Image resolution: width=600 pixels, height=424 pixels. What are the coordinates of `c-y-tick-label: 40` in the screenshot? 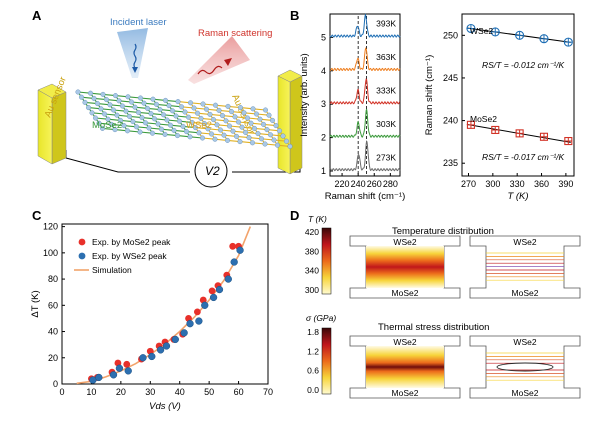 It's located at (53, 332).